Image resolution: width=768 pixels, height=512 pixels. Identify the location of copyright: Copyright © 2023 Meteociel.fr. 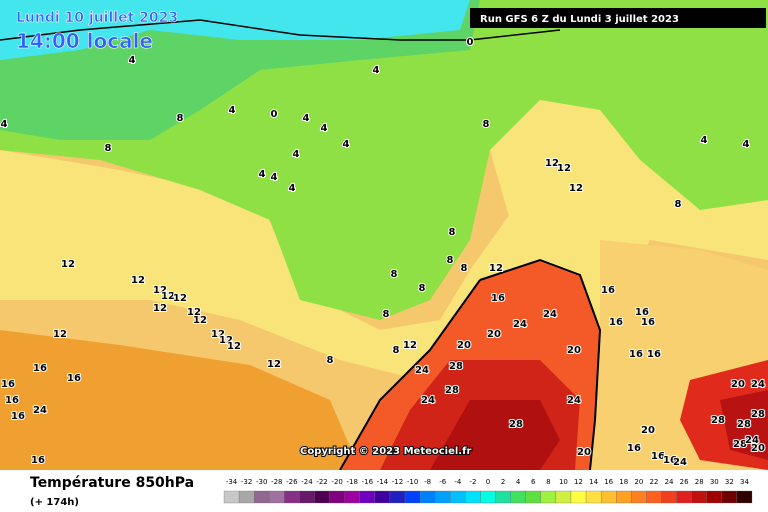
(385, 451).